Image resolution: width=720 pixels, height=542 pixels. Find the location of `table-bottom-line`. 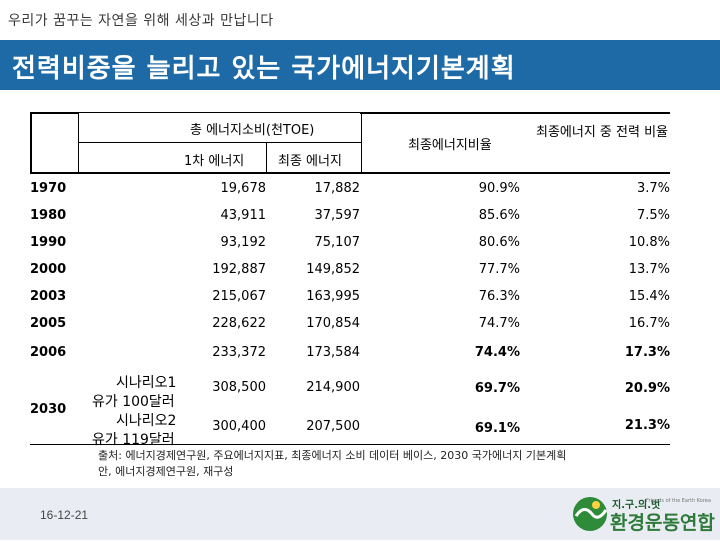

table-bottom-line is located at coordinates (350, 444).